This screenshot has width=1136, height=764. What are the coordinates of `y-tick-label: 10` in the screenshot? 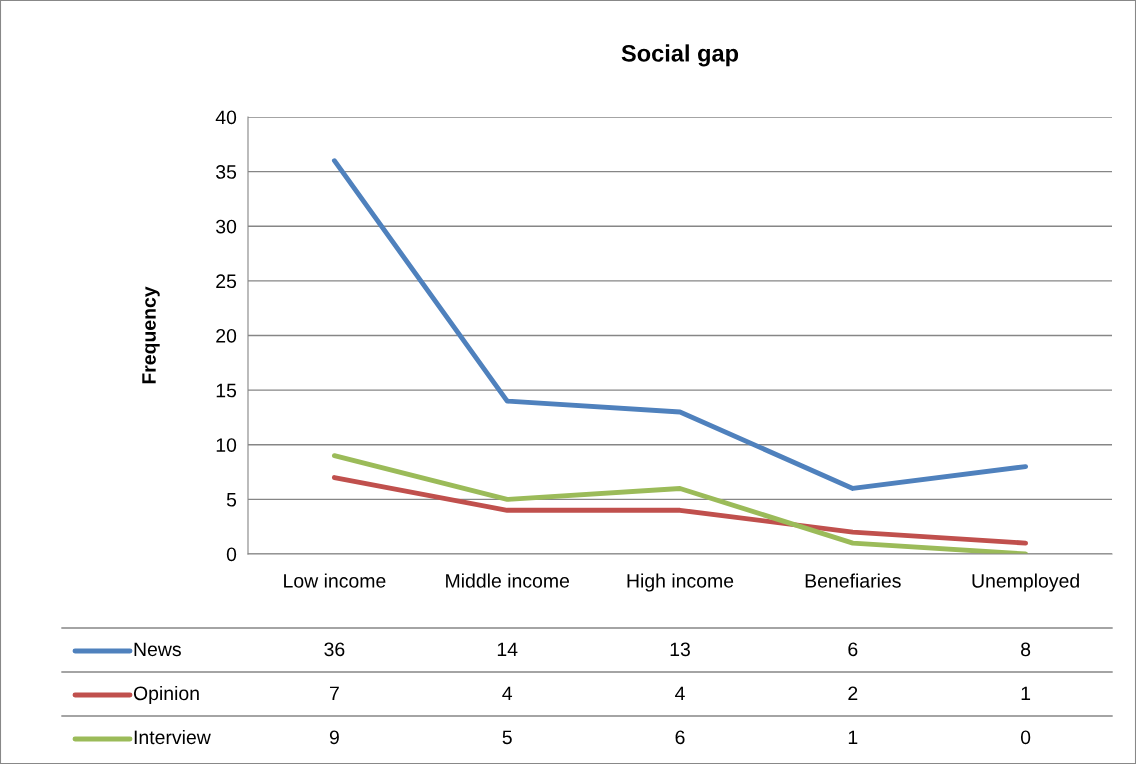 It's located at (226, 445).